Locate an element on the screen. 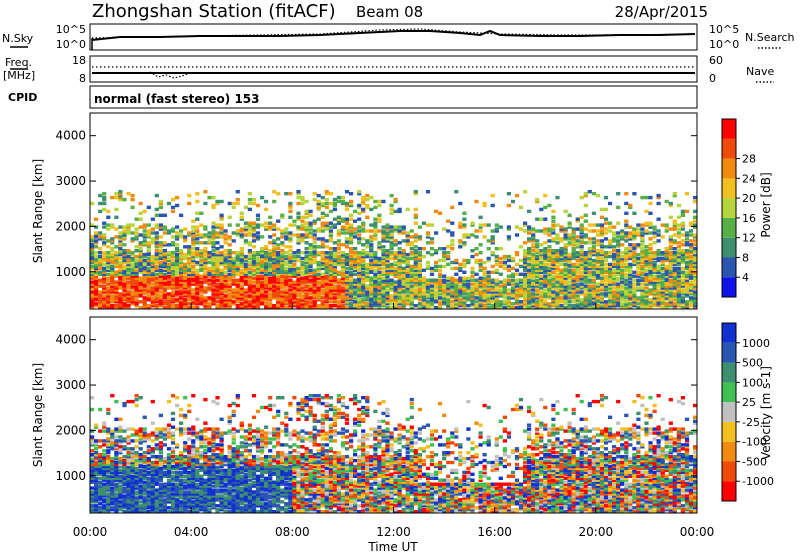  nsearch-label: N.Search is located at coordinates (770, 37).